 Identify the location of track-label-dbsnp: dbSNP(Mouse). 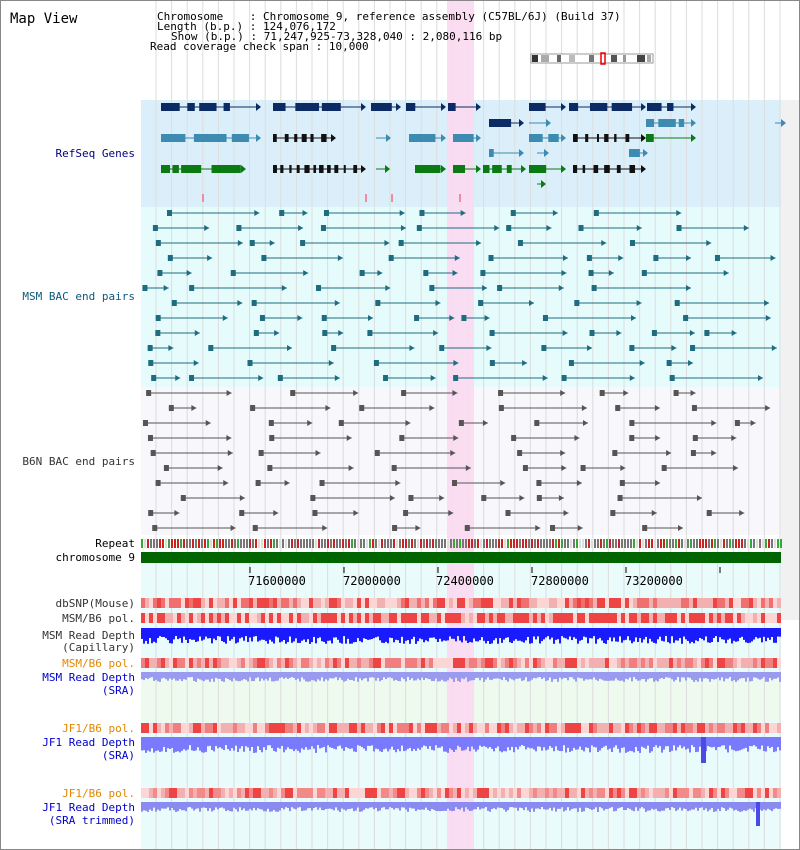
(95, 603).